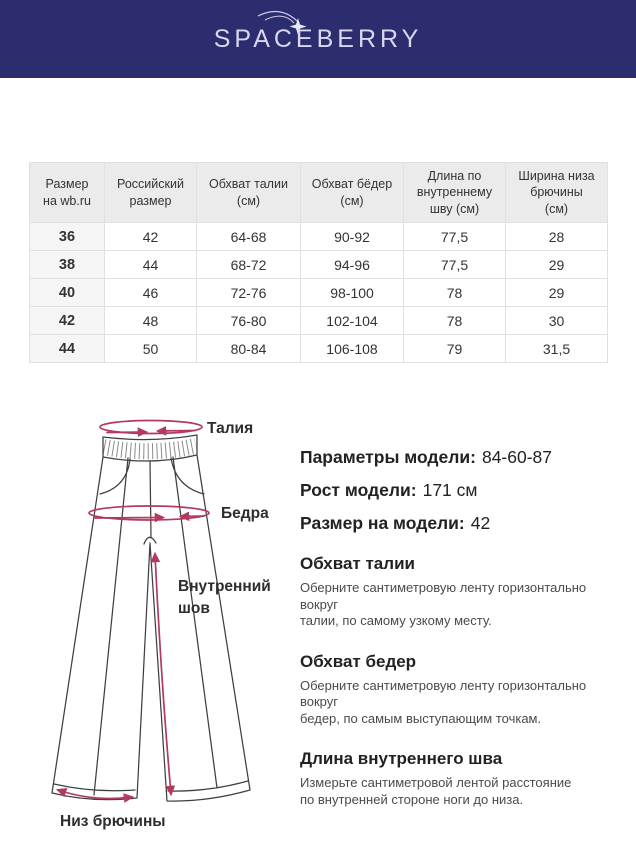 The height and width of the screenshot is (848, 636). What do you see at coordinates (248, 348) in the screenshot?
I see `table-cell: 80-84` at bounding box center [248, 348].